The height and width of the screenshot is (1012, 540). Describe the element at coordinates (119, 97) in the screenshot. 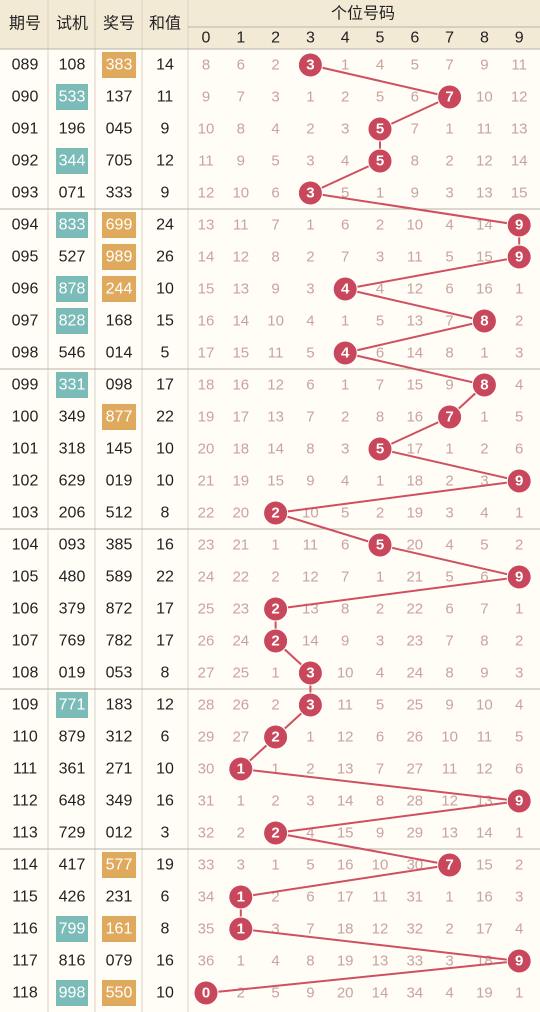

I see `prize-cell: 137` at that location.